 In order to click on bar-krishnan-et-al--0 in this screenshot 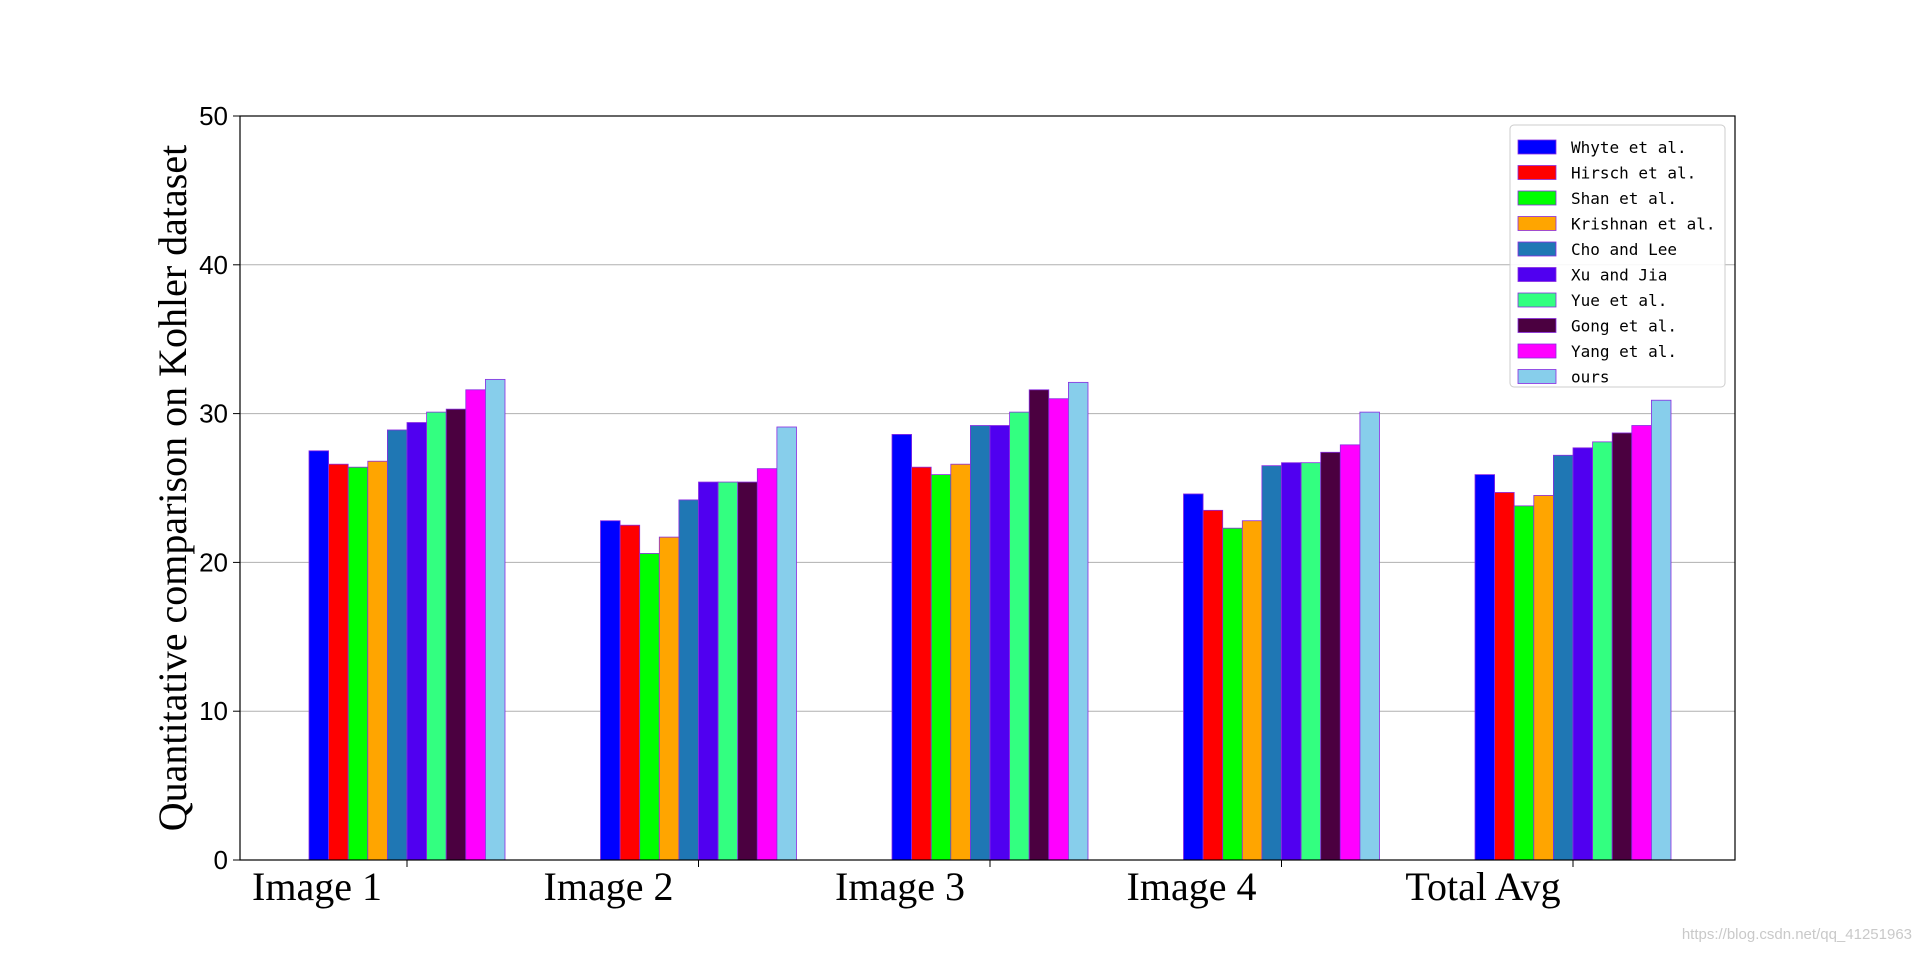, I will do `click(377, 660)`.